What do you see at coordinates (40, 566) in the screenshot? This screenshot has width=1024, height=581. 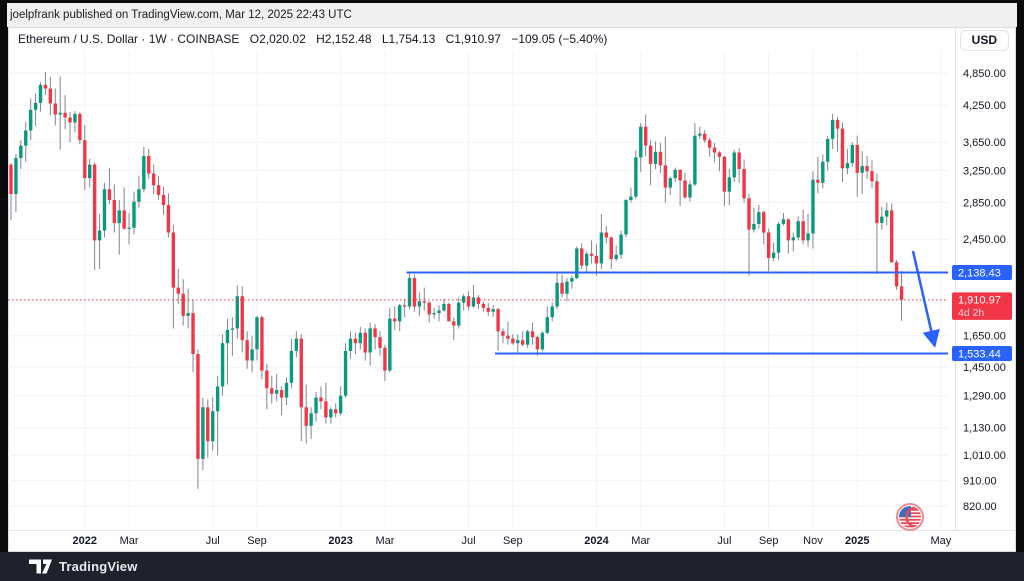 I see `tradingview-logo-icon` at bounding box center [40, 566].